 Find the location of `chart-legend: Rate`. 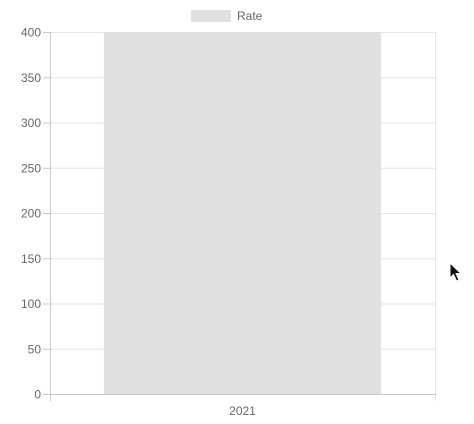

chart-legend: Rate is located at coordinates (227, 16).